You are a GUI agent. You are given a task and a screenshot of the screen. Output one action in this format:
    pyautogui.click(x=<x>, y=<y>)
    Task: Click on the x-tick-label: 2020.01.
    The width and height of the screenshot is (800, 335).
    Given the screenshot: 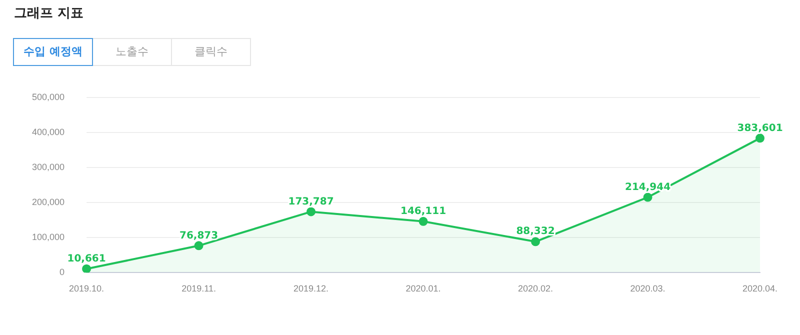 What is the action you would take?
    pyautogui.click(x=423, y=288)
    